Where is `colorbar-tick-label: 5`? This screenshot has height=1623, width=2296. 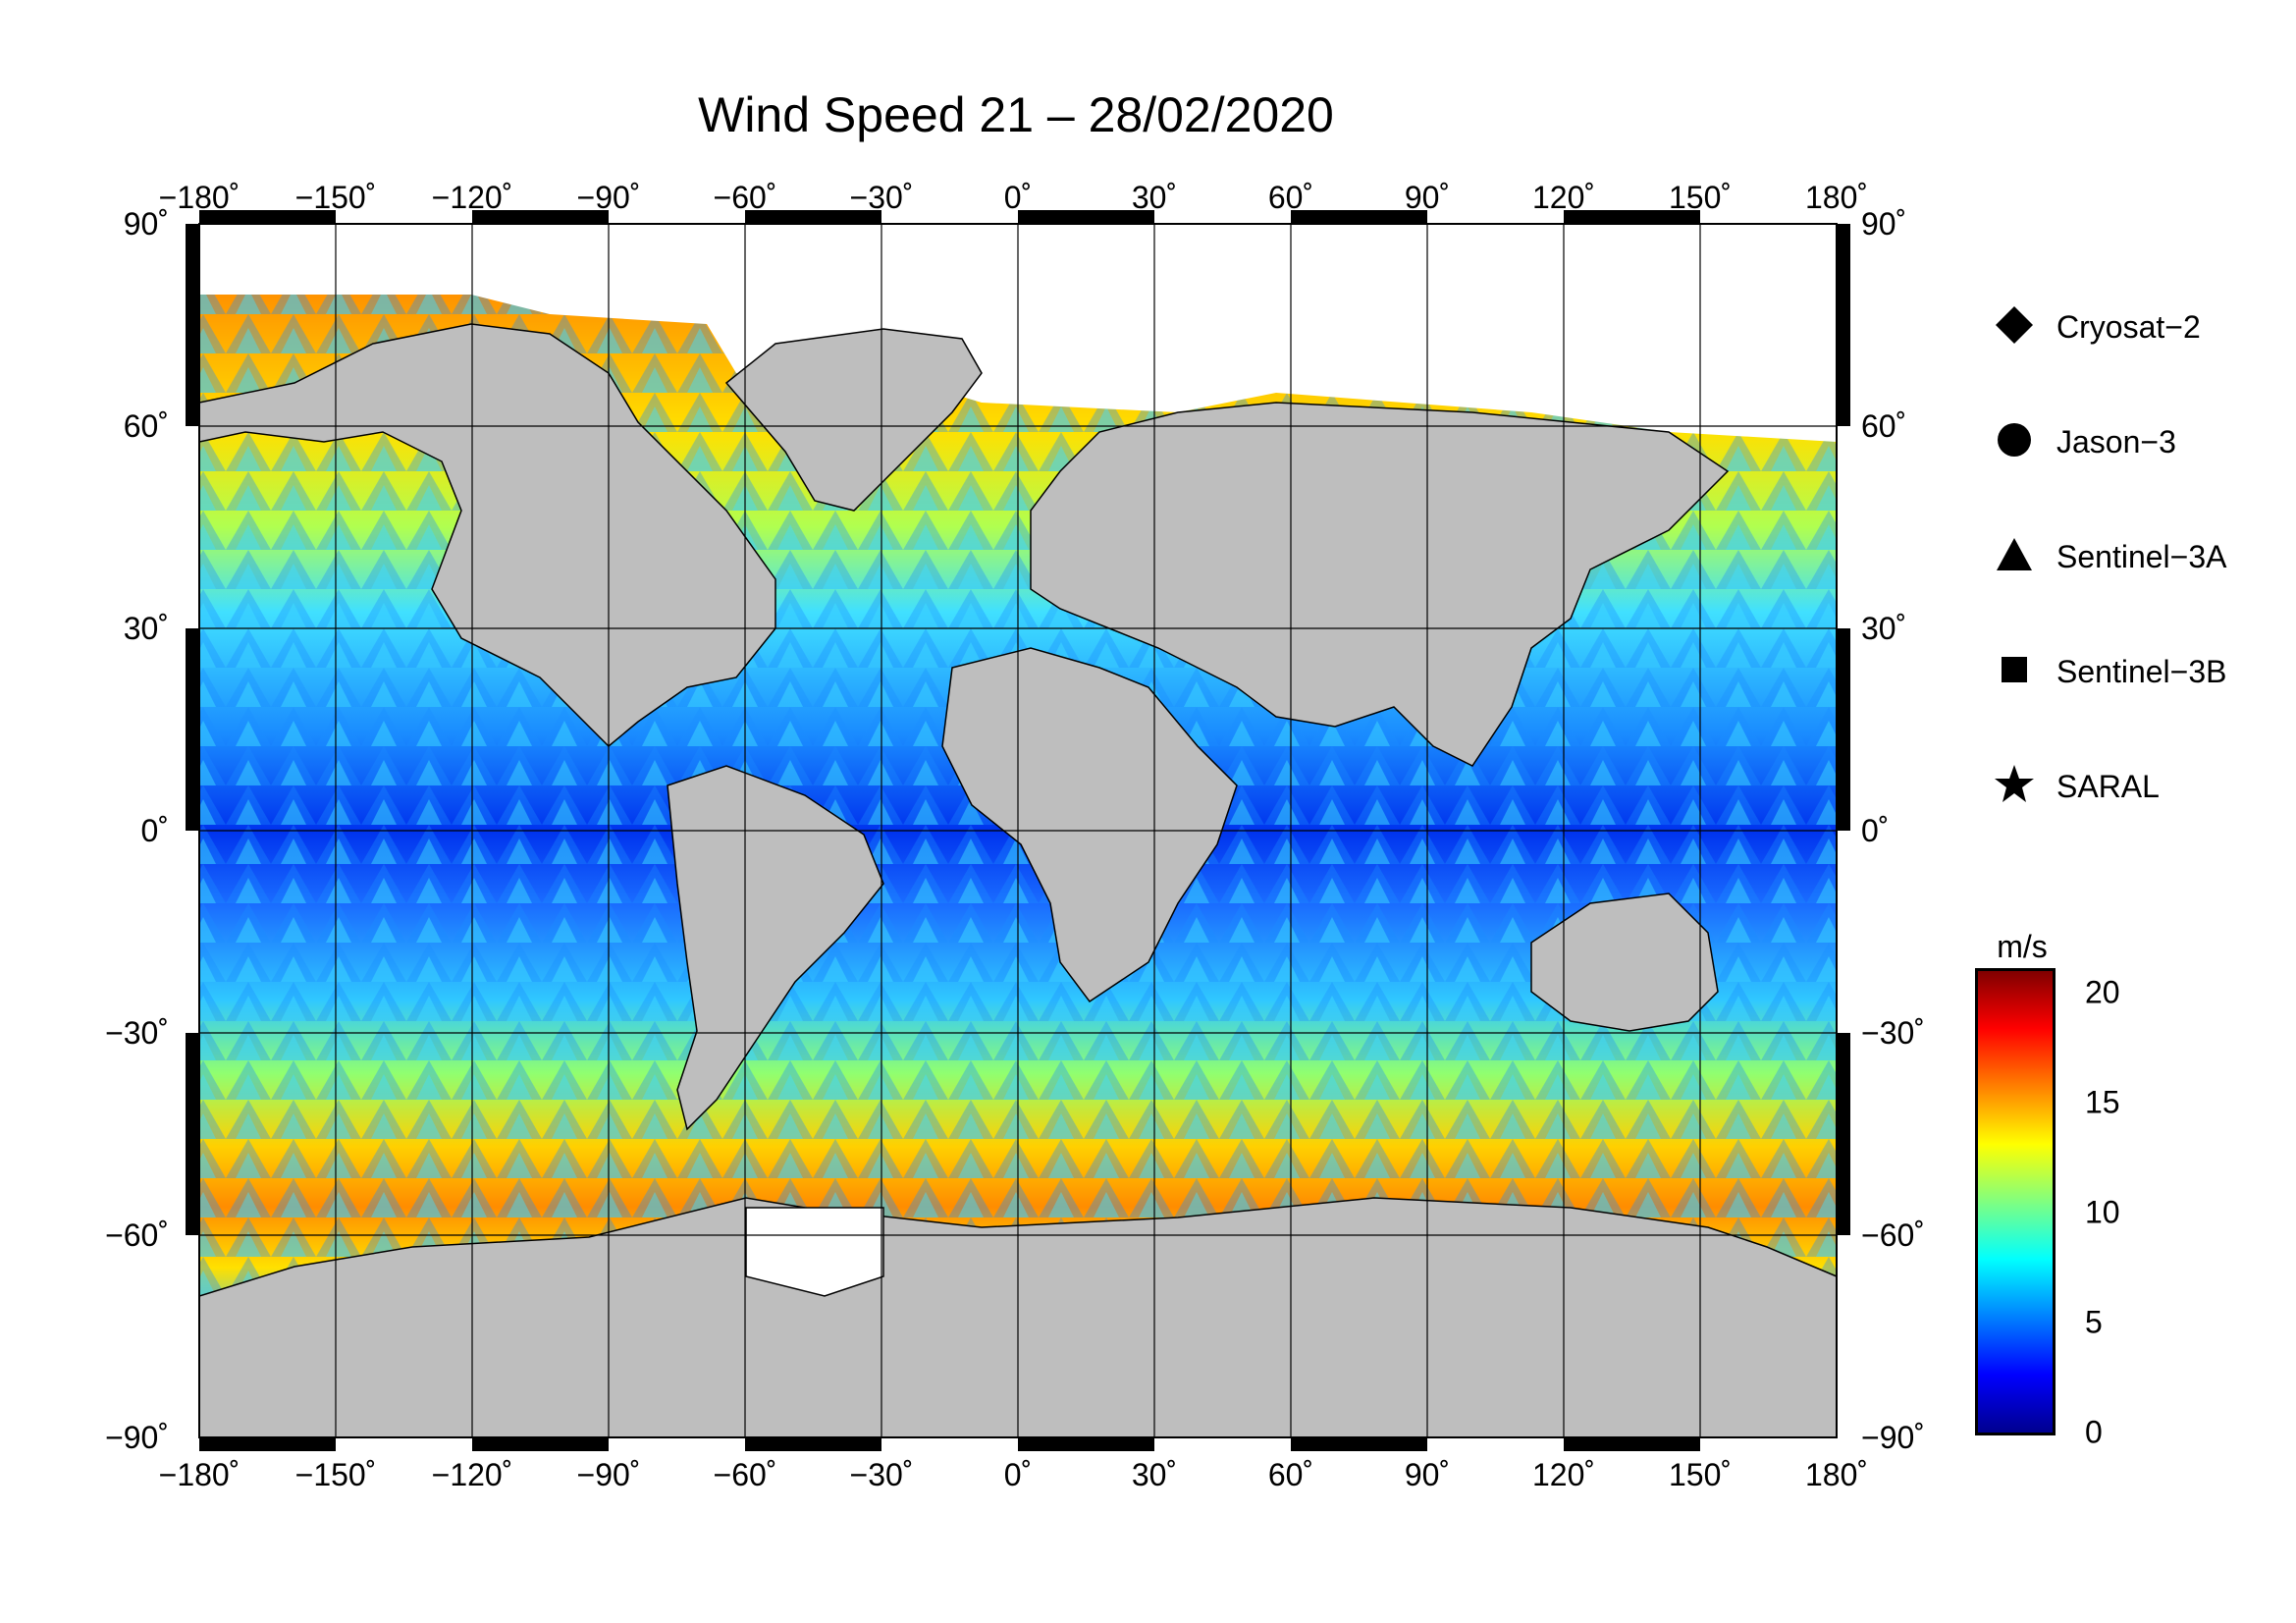 colorbar-tick-label: 5 is located at coordinates (2094, 1322).